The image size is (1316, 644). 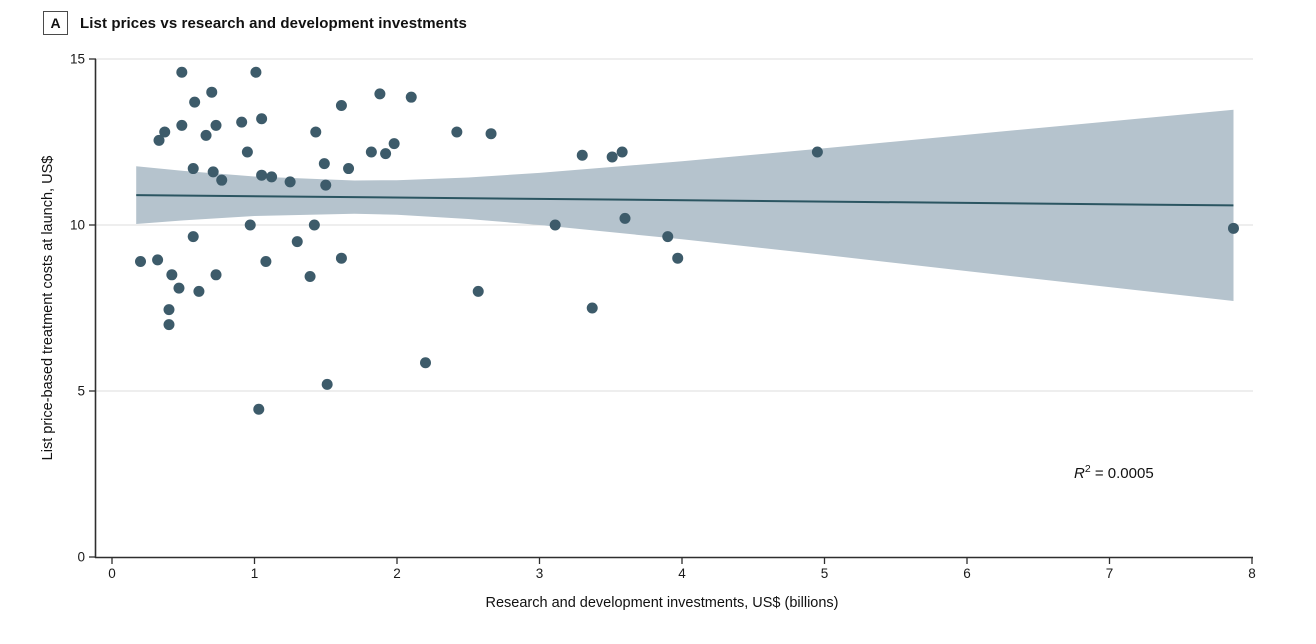 What do you see at coordinates (77, 225) in the screenshot?
I see `y-tick-label: 10` at bounding box center [77, 225].